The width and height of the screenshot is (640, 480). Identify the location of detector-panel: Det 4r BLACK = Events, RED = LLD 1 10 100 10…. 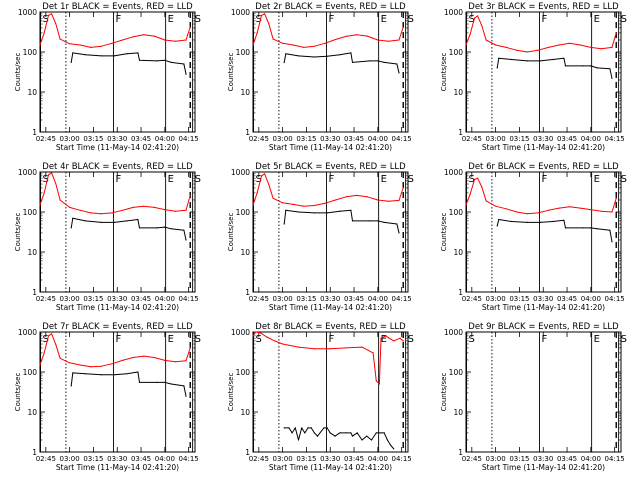
(107, 237).